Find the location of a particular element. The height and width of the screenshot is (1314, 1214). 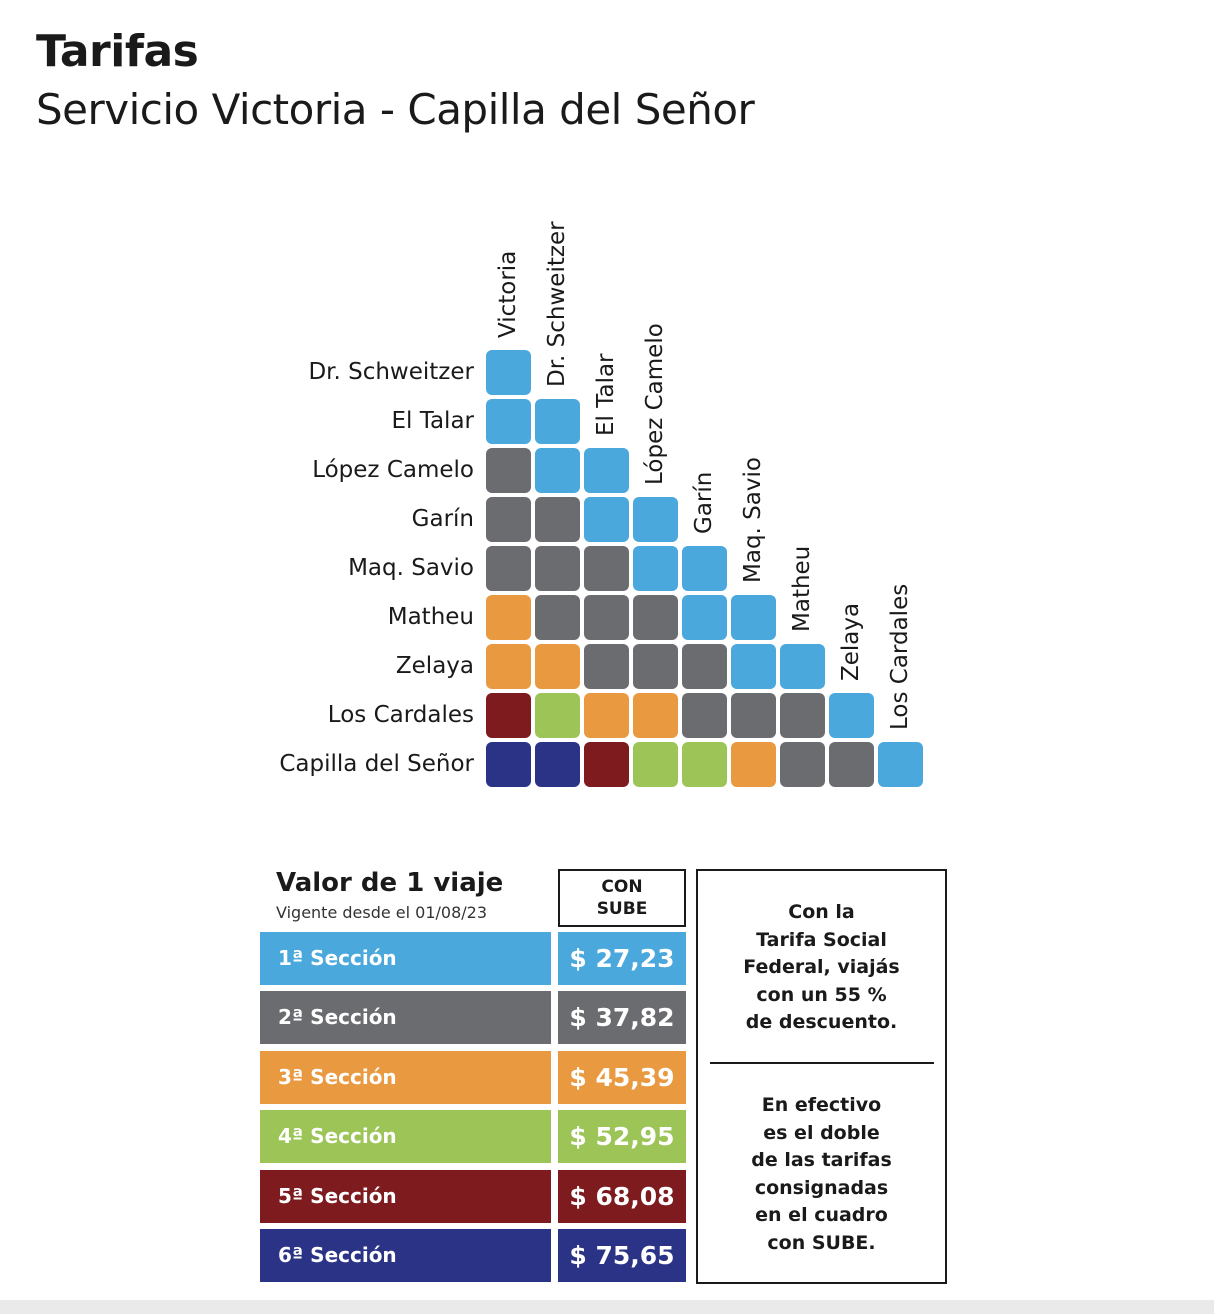

section-label: 6ª Sección is located at coordinates (405, 1255).